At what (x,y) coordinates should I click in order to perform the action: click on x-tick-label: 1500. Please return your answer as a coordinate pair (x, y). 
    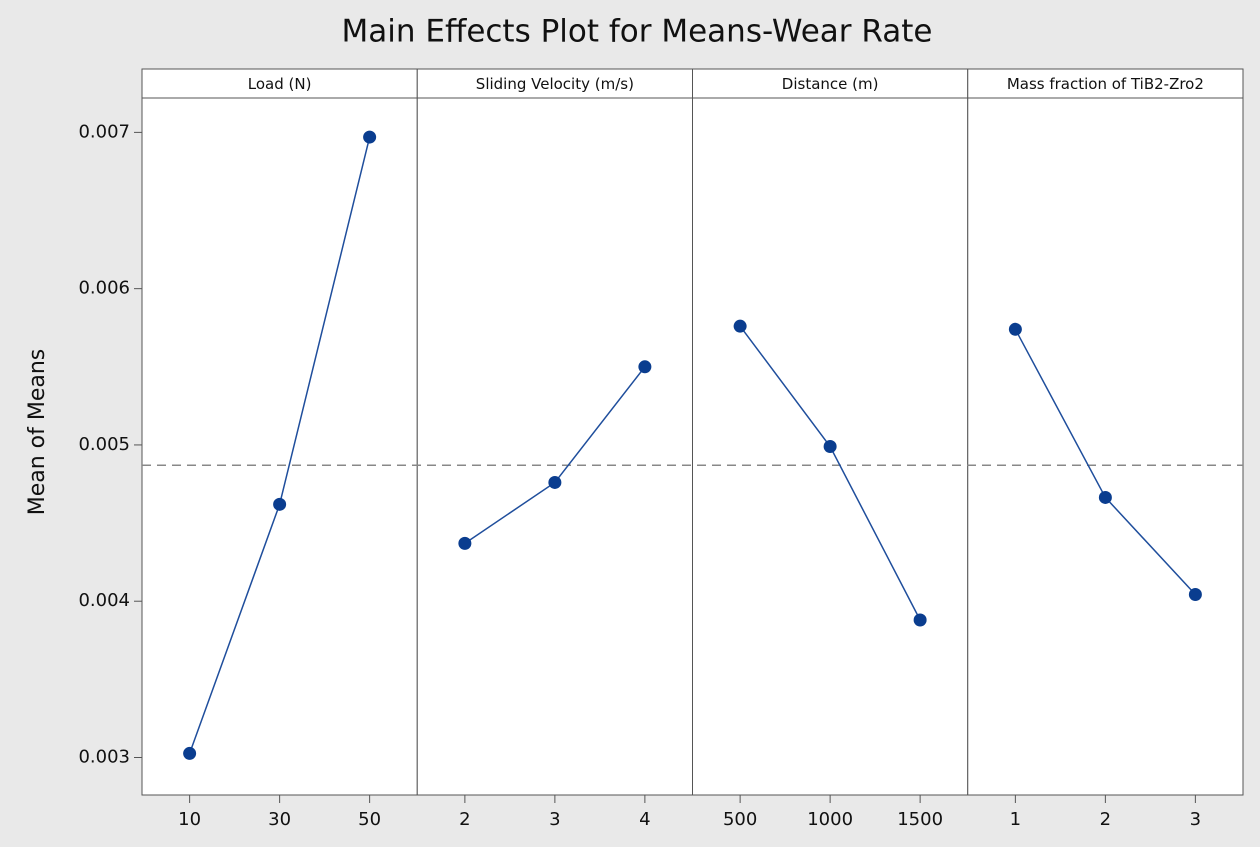
    Looking at the image, I should click on (920, 819).